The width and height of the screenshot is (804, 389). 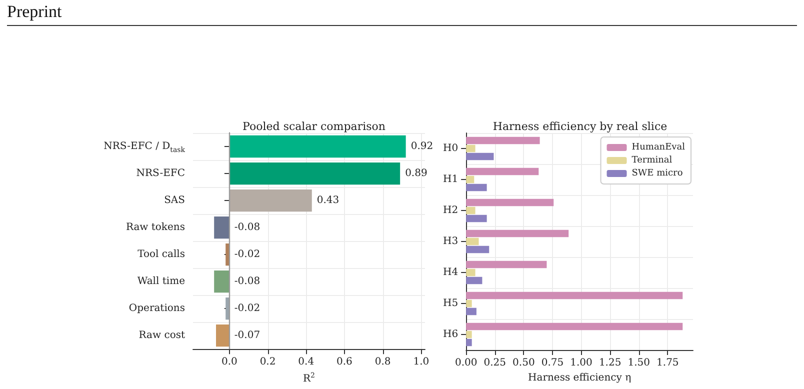 What do you see at coordinates (161, 282) in the screenshot?
I see `y-tick-label: Wall time` at bounding box center [161, 282].